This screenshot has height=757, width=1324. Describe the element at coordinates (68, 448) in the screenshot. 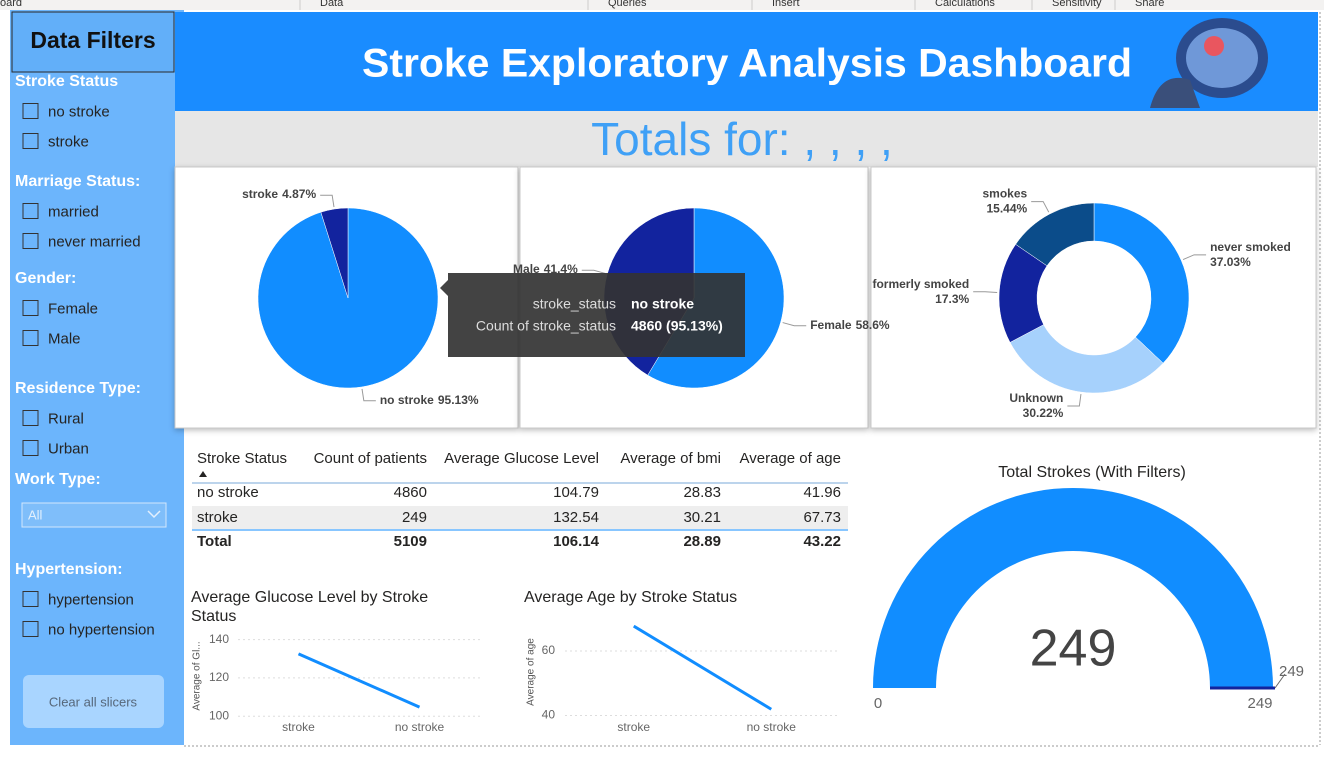

I see `filter-option: Urban` at that location.